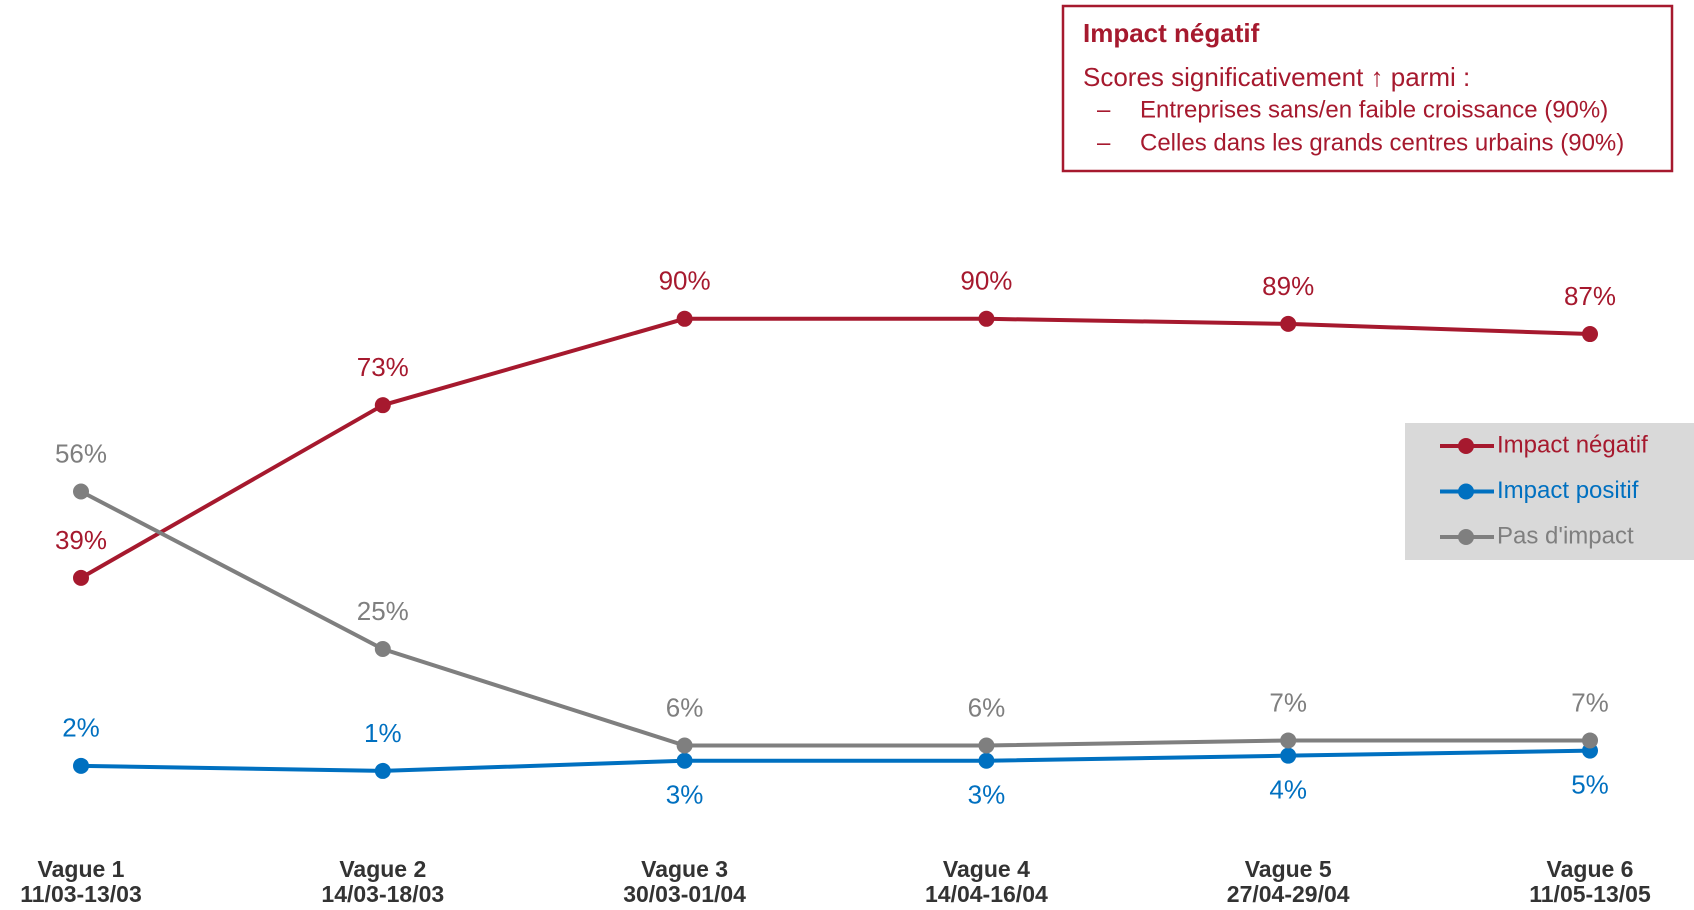 Image resolution: width=1694 pixels, height=910 pixels. What do you see at coordinates (383, 733) in the screenshot?
I see `data-label: 1%` at bounding box center [383, 733].